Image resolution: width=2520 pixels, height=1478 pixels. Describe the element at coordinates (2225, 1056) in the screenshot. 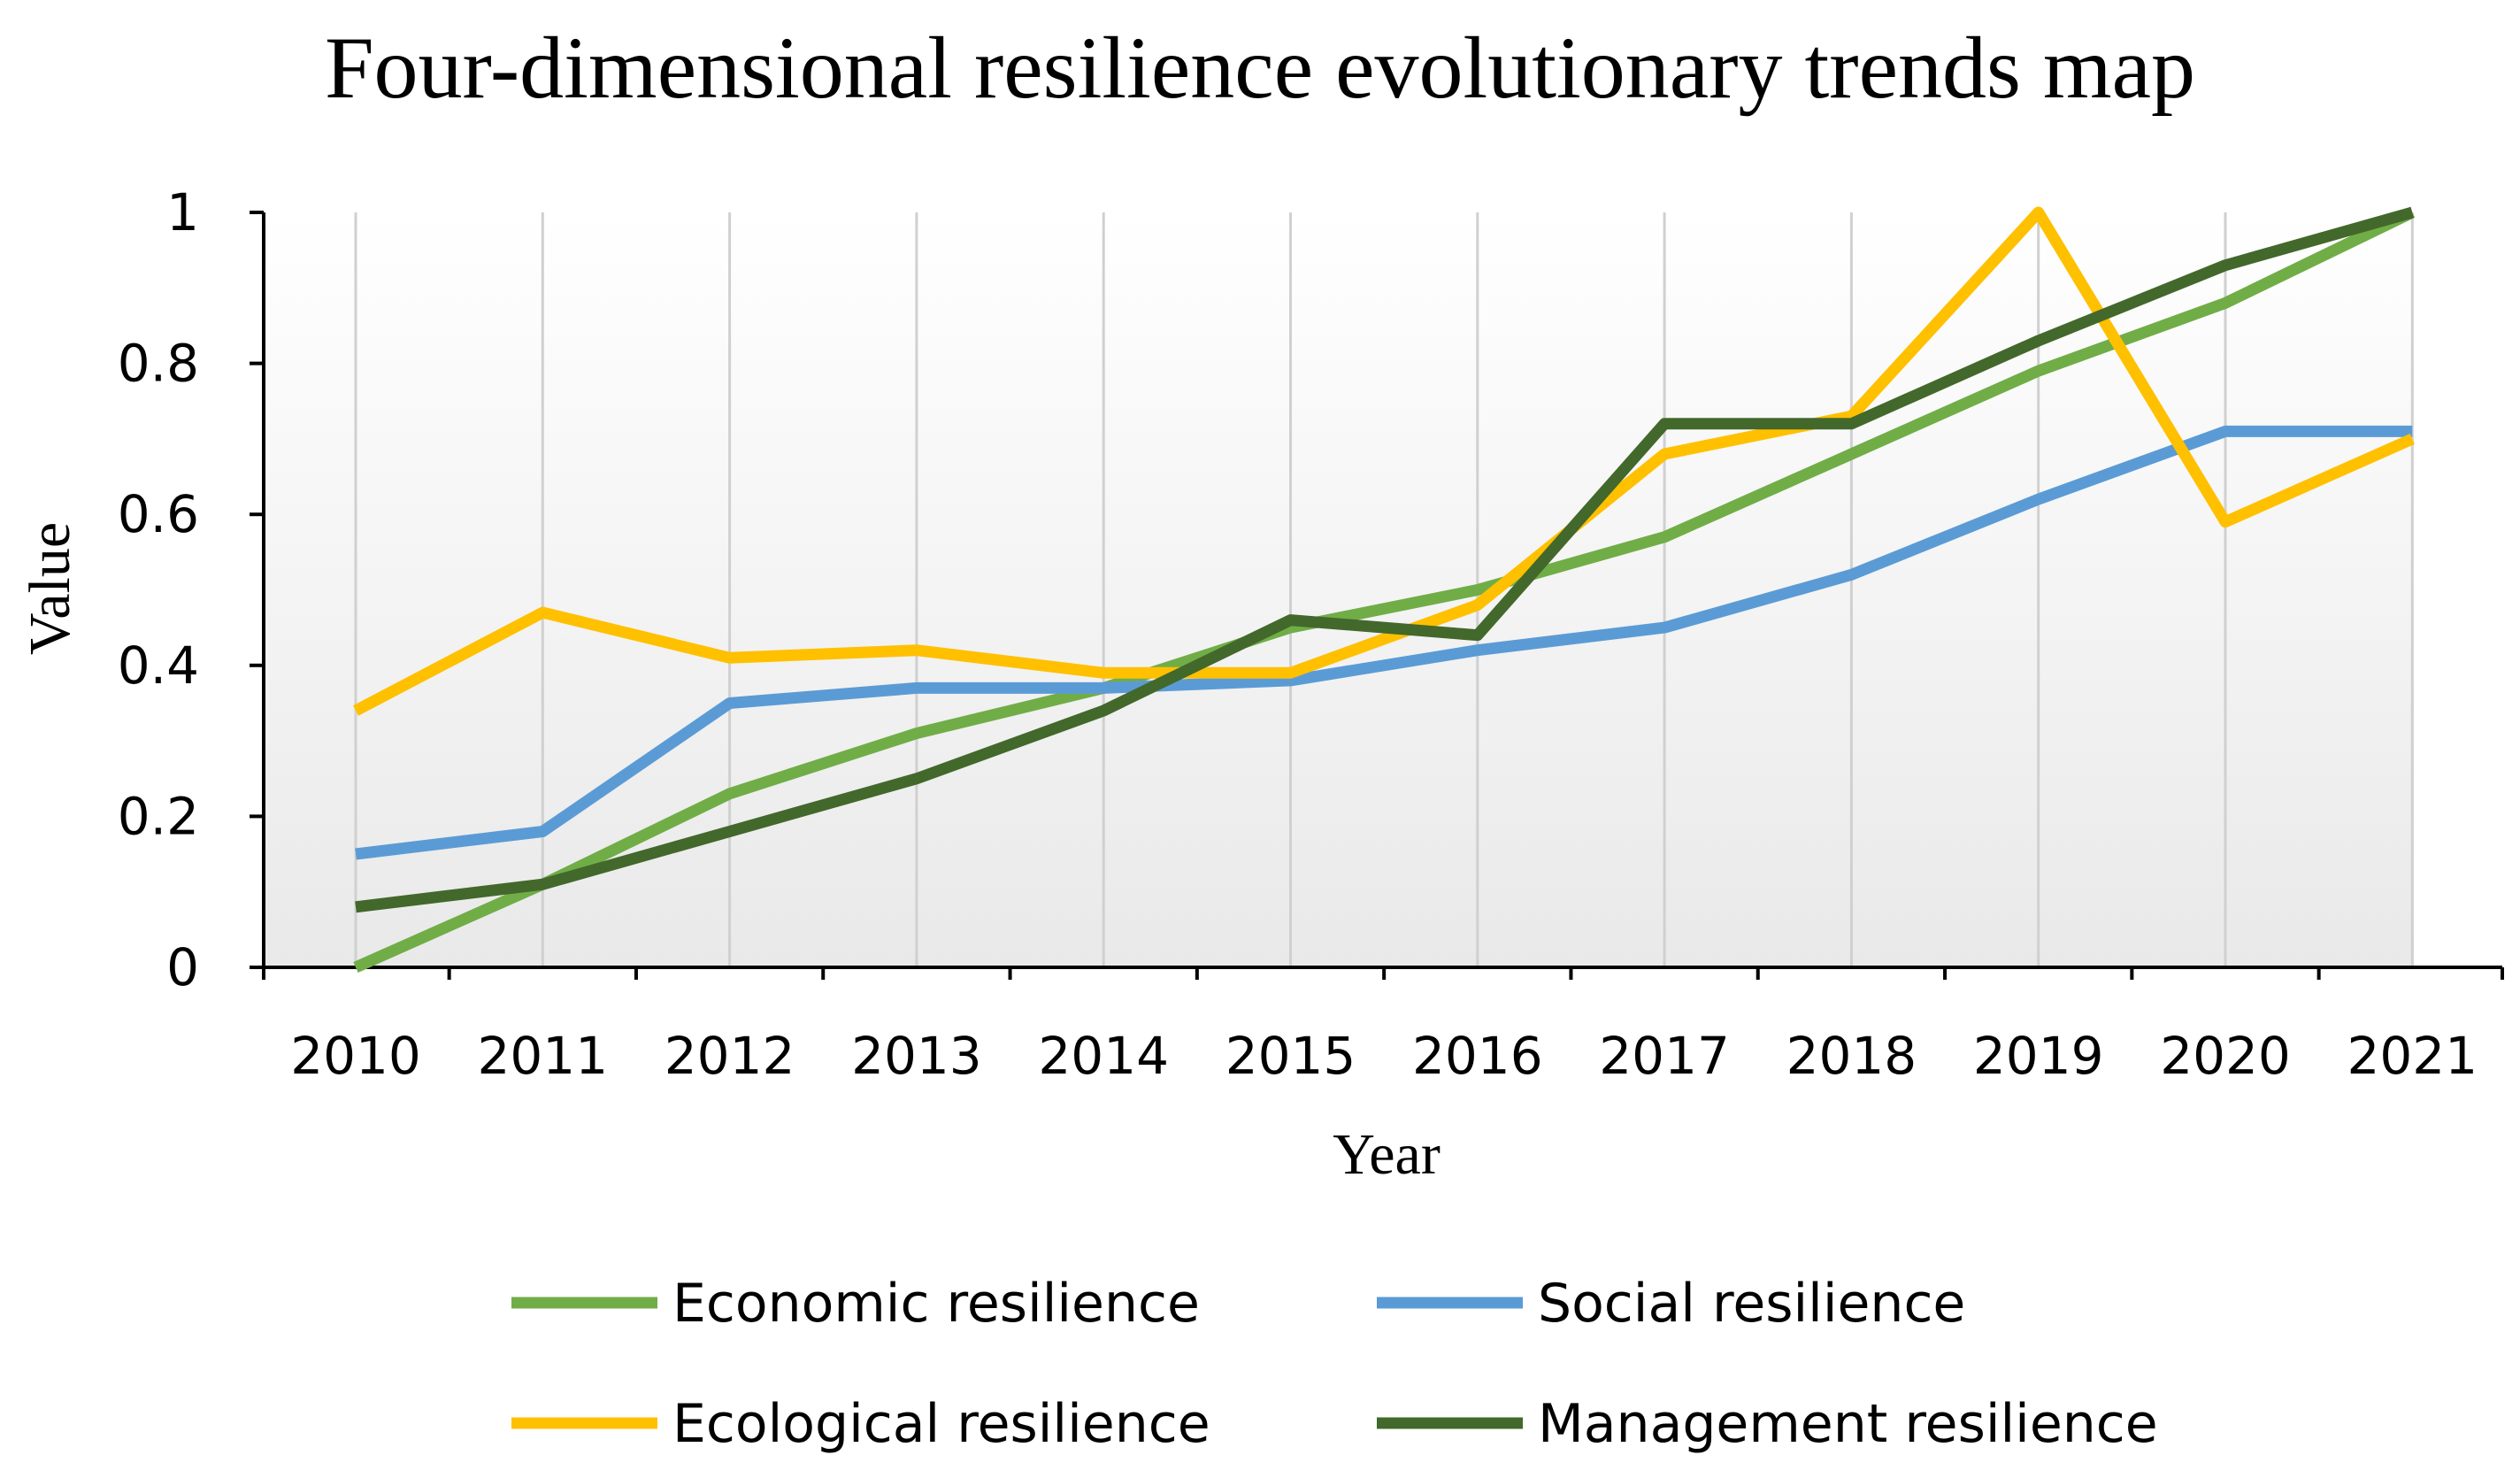

I see `x-tick-label-2020: 2020` at that location.